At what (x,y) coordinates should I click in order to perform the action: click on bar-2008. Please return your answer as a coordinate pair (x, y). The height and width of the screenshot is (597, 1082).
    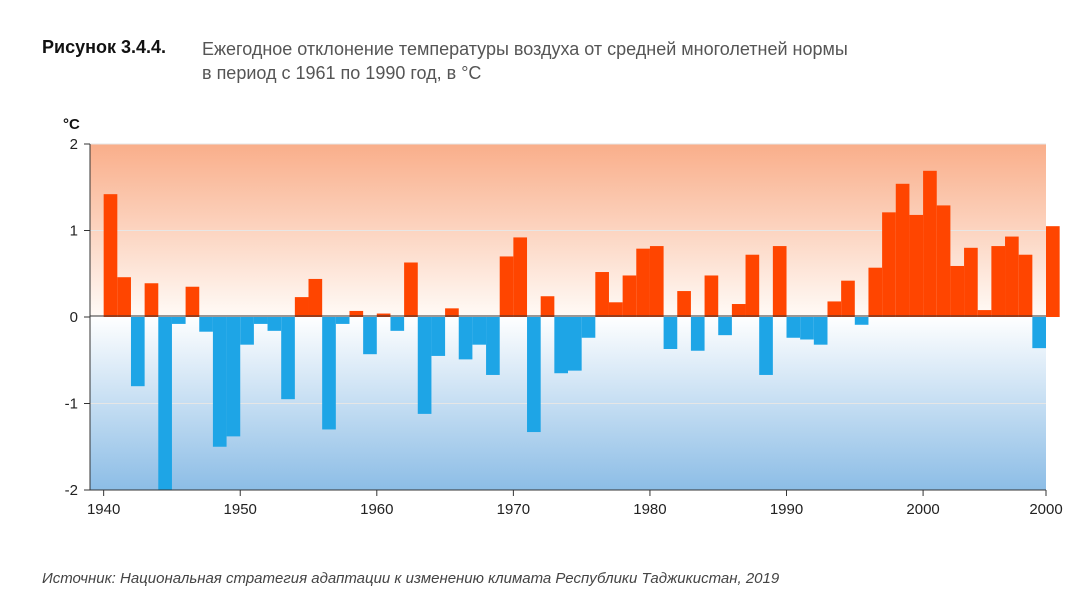
    Looking at the image, I should click on (1039, 333).